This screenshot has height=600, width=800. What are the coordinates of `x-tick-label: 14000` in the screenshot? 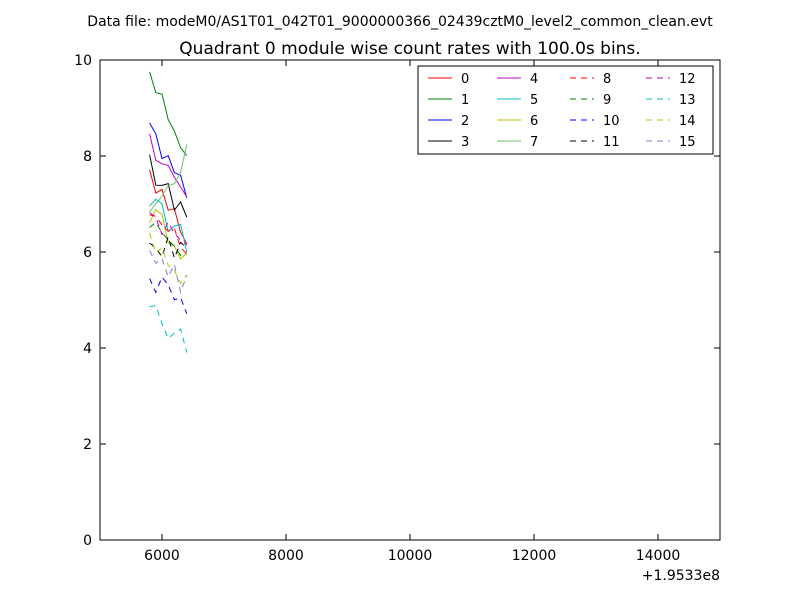 It's located at (658, 556).